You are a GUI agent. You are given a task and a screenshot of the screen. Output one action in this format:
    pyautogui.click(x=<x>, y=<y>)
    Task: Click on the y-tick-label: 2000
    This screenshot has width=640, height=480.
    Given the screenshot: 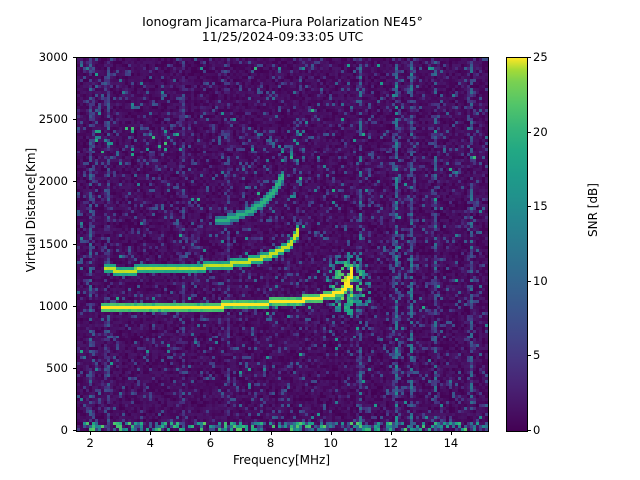 What is the action you would take?
    pyautogui.click(x=53, y=181)
    